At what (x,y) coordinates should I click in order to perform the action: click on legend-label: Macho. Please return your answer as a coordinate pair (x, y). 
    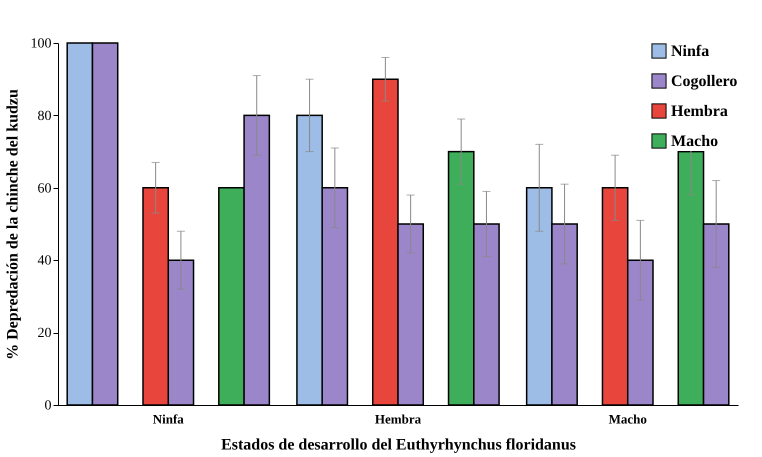
    Looking at the image, I should click on (694, 141).